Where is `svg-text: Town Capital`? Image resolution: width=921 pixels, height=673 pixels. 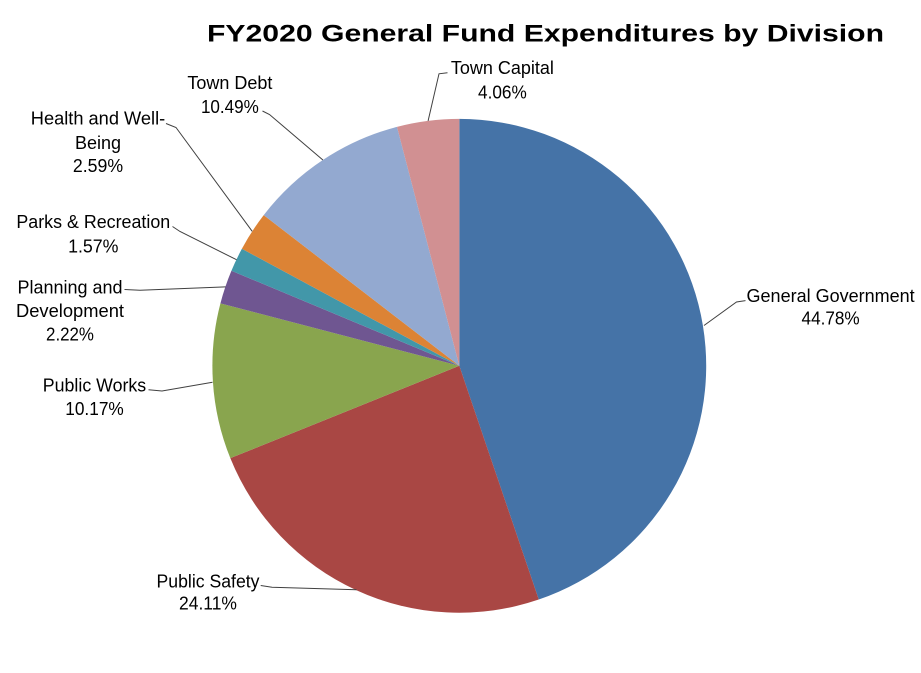 svg-text: Town Capital is located at coordinates (502, 68).